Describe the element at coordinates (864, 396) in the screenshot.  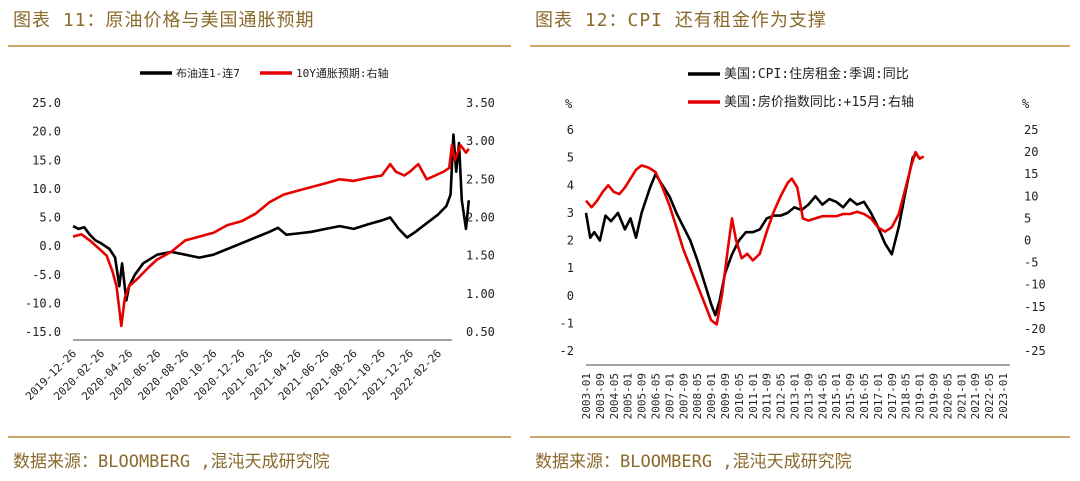
I see `right-x-tick-label: 2016-05` at that location.